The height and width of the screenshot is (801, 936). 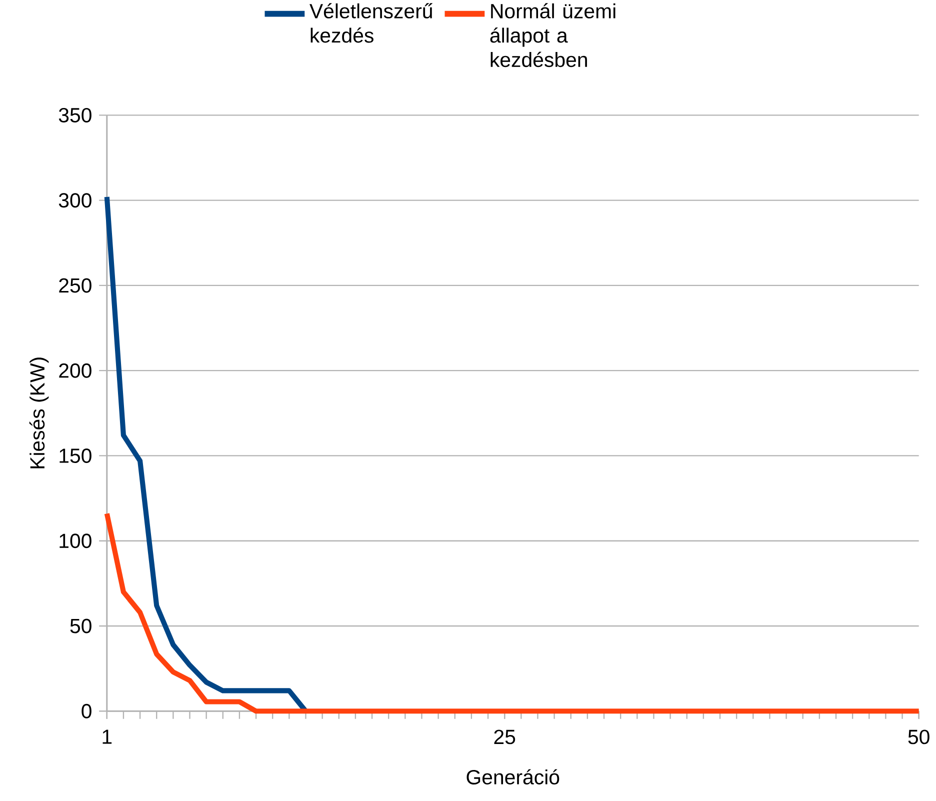 I want to click on y-tick-label: 50, so click(x=81, y=626).